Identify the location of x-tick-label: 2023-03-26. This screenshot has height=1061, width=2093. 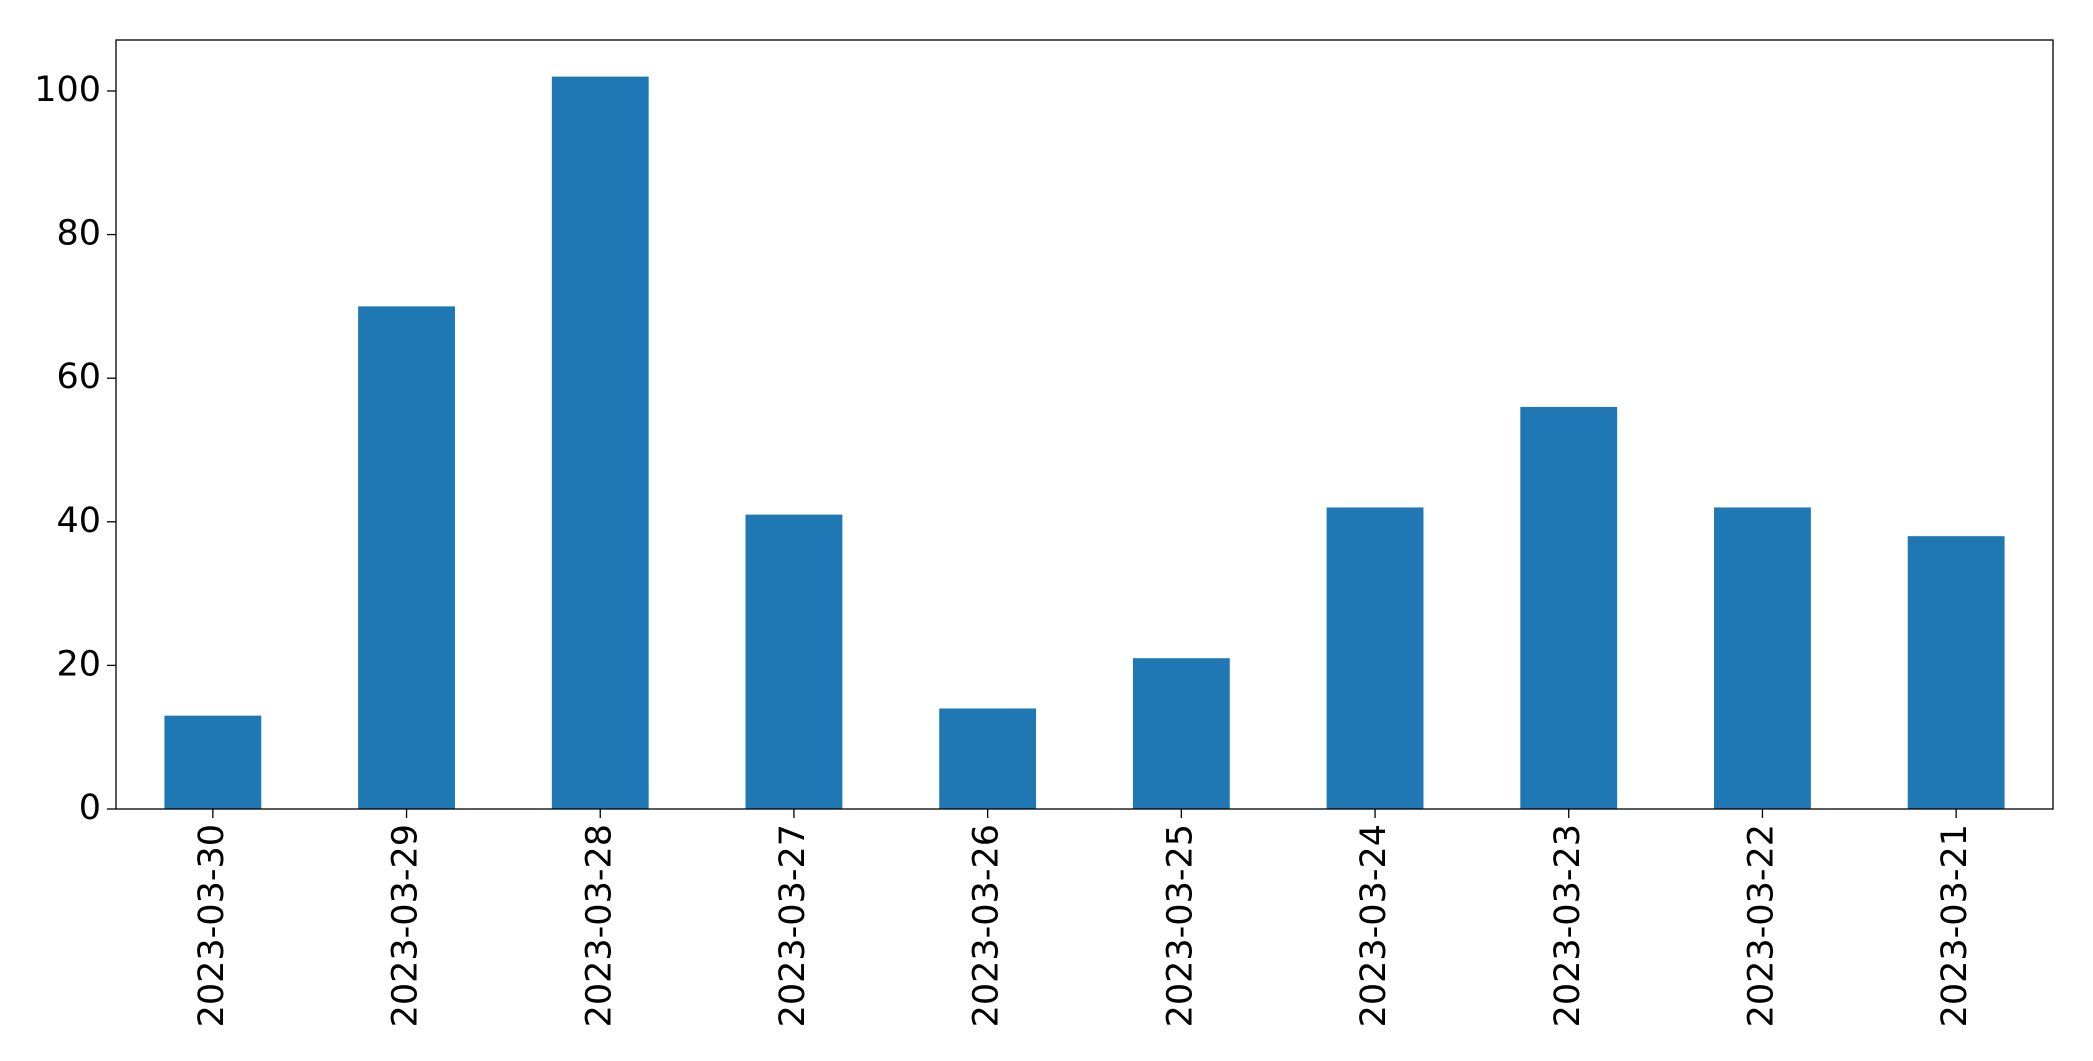
(987, 925).